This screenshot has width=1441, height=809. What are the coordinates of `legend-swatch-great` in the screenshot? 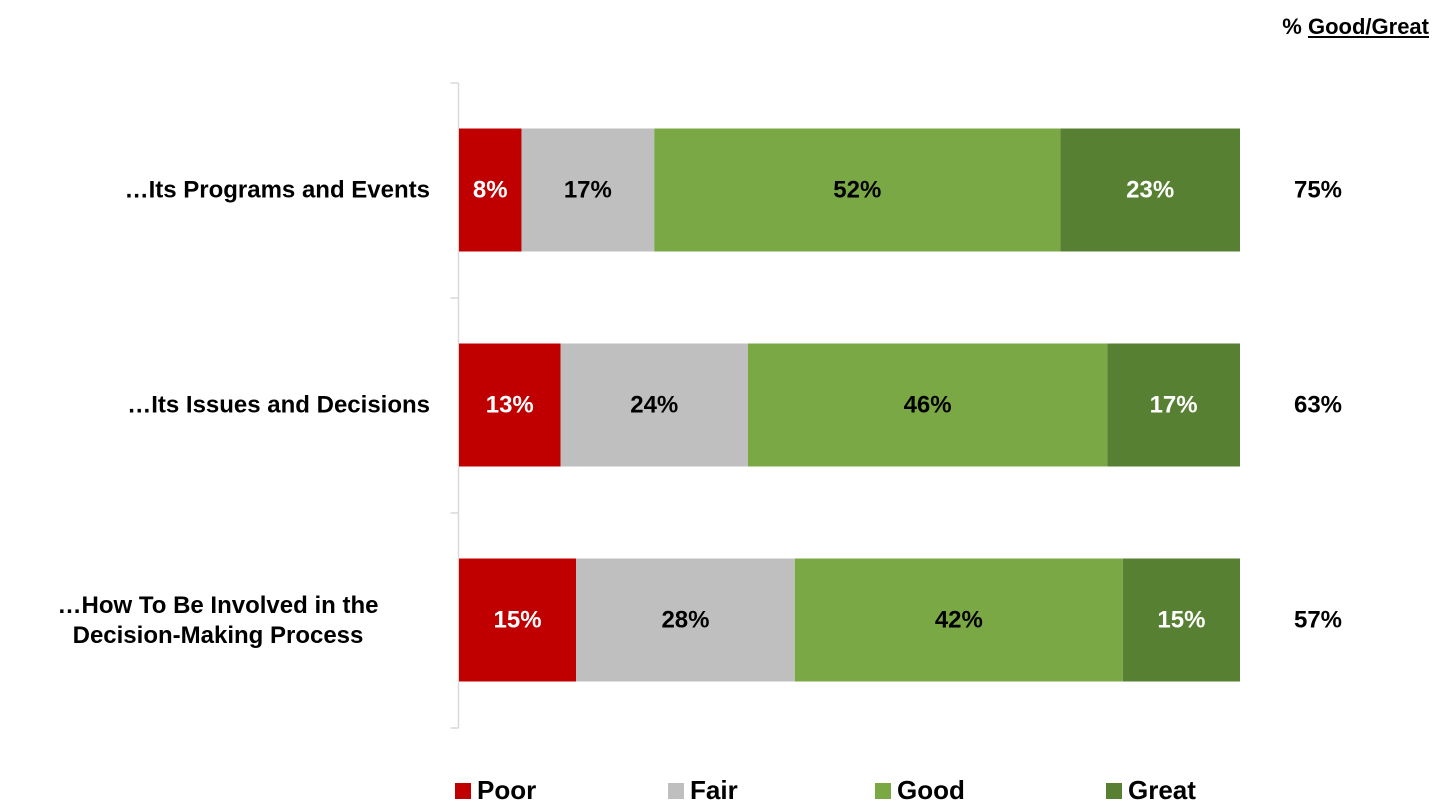 It's located at (1114, 790).